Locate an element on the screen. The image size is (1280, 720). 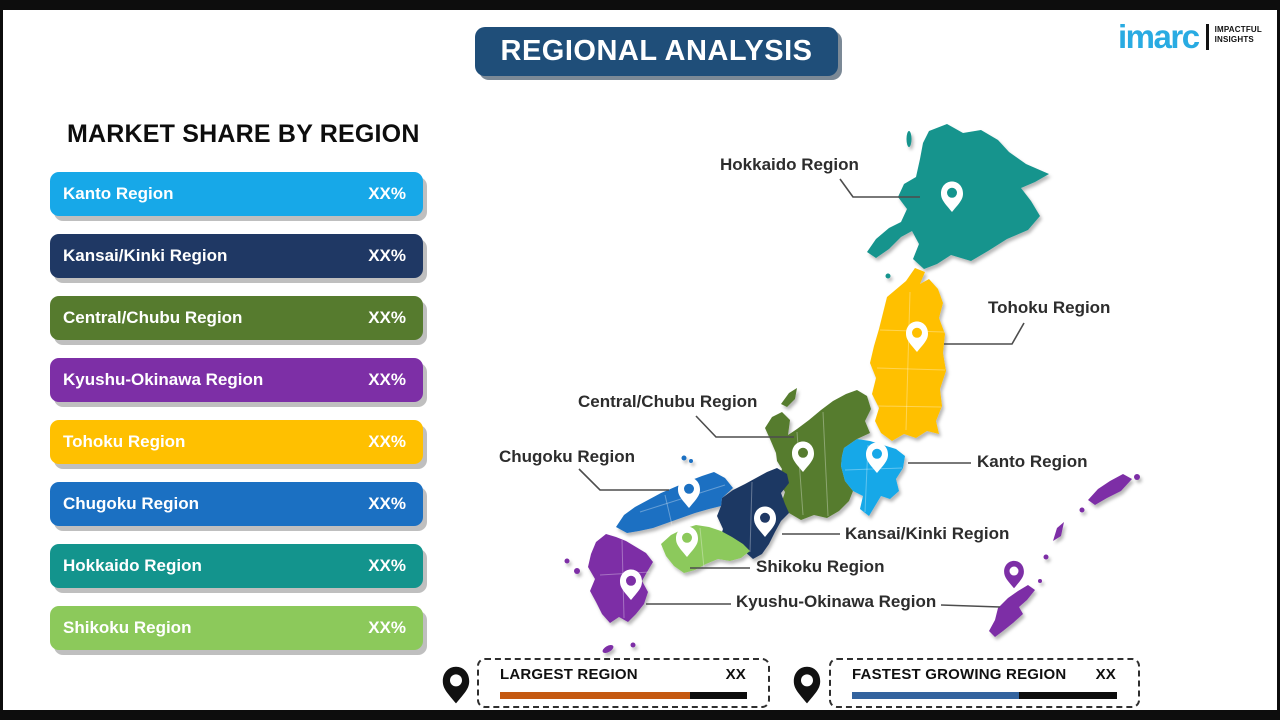
kansai-pin-icon is located at coordinates (765, 521).